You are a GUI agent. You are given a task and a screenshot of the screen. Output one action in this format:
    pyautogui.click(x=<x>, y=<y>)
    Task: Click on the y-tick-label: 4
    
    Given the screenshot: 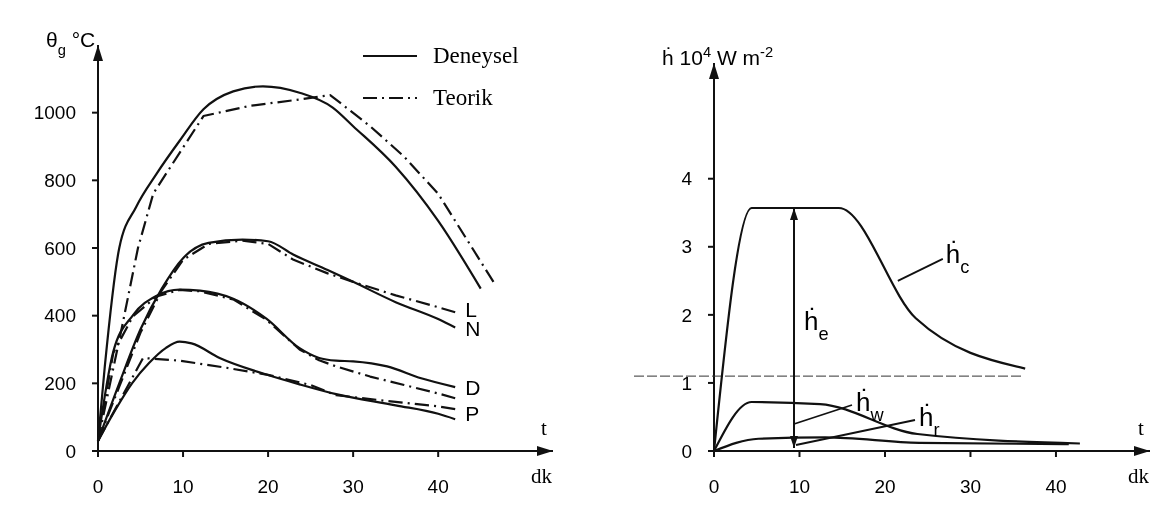 What is the action you would take?
    pyautogui.click(x=687, y=179)
    